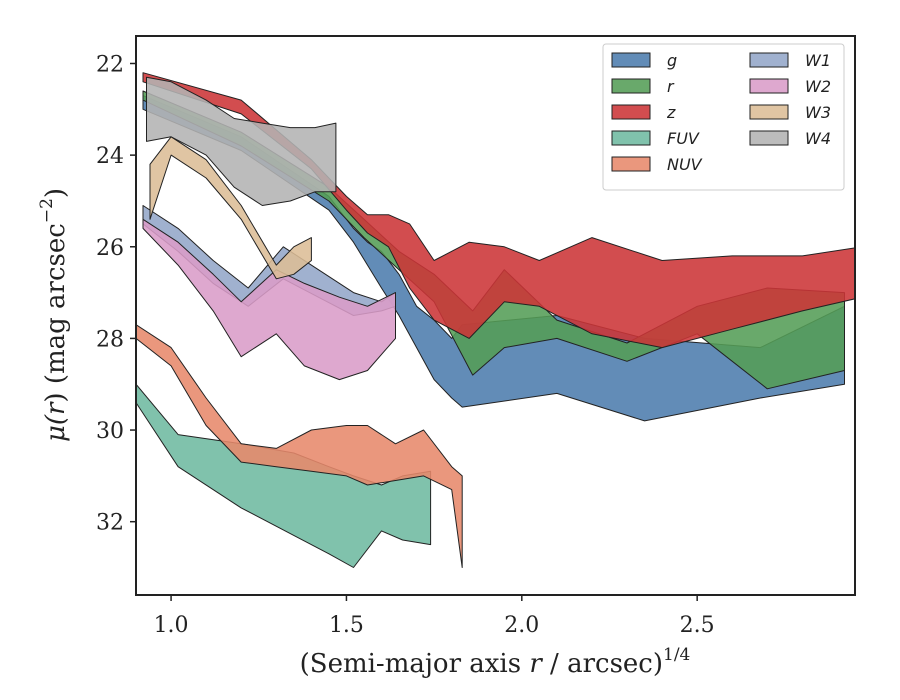  Describe the element at coordinates (631, 138) in the screenshot. I see `legend-swatch-fuv` at that location.